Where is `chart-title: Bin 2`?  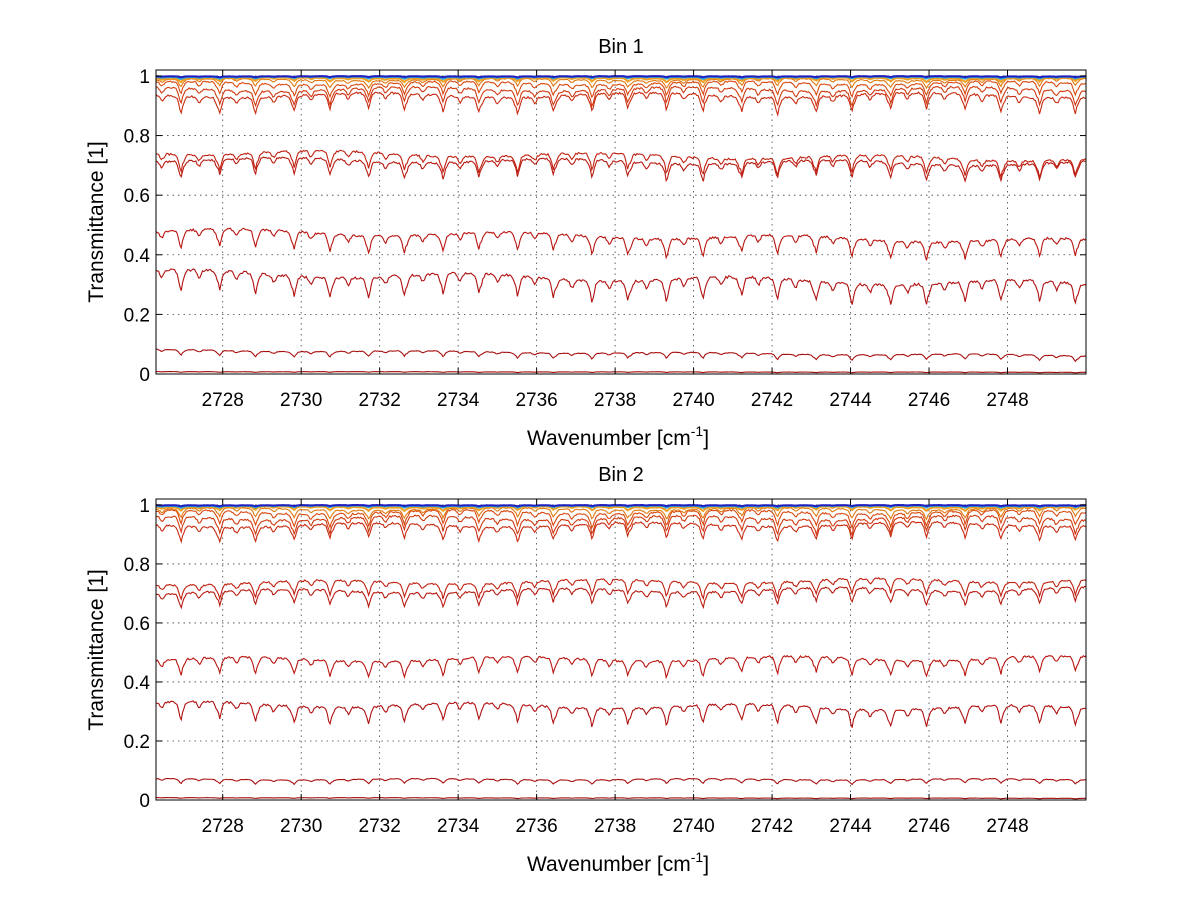 chart-title: Bin 2 is located at coordinates (621, 475).